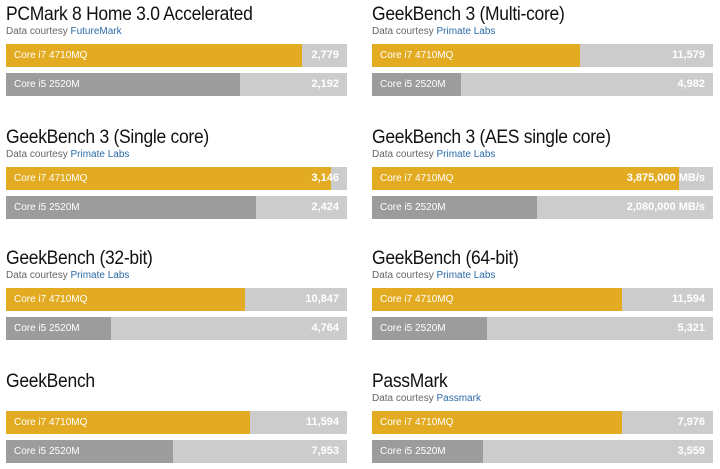 The height and width of the screenshot is (469, 720). Describe the element at coordinates (691, 84) in the screenshot. I see `bar-value-label: 4,982` at that location.